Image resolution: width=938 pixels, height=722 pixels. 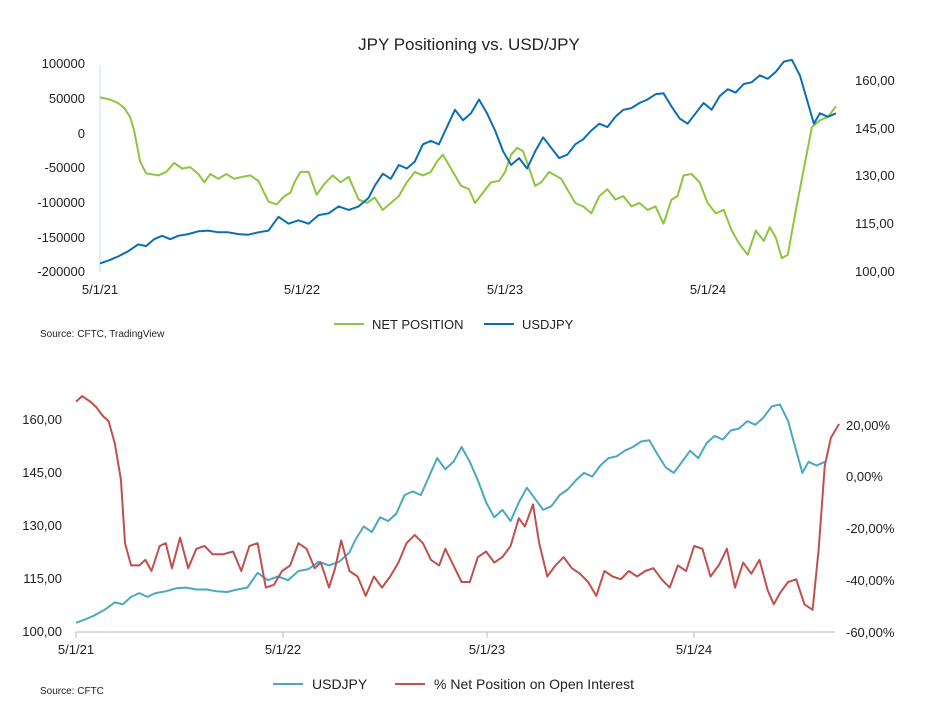 I want to click on legend-label-net-position: NET POSITION, so click(x=418, y=324).